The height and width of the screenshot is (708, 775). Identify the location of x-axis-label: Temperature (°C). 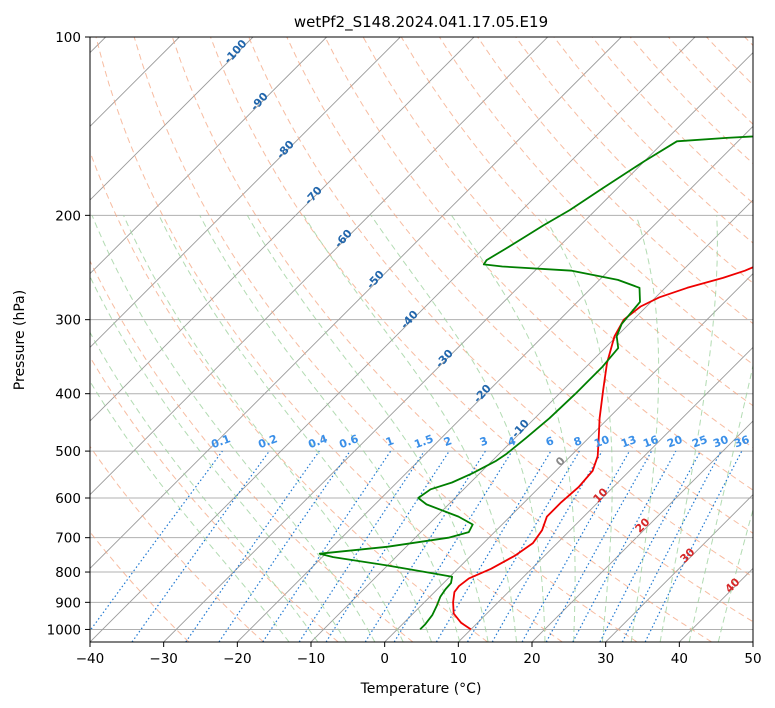
(421, 689).